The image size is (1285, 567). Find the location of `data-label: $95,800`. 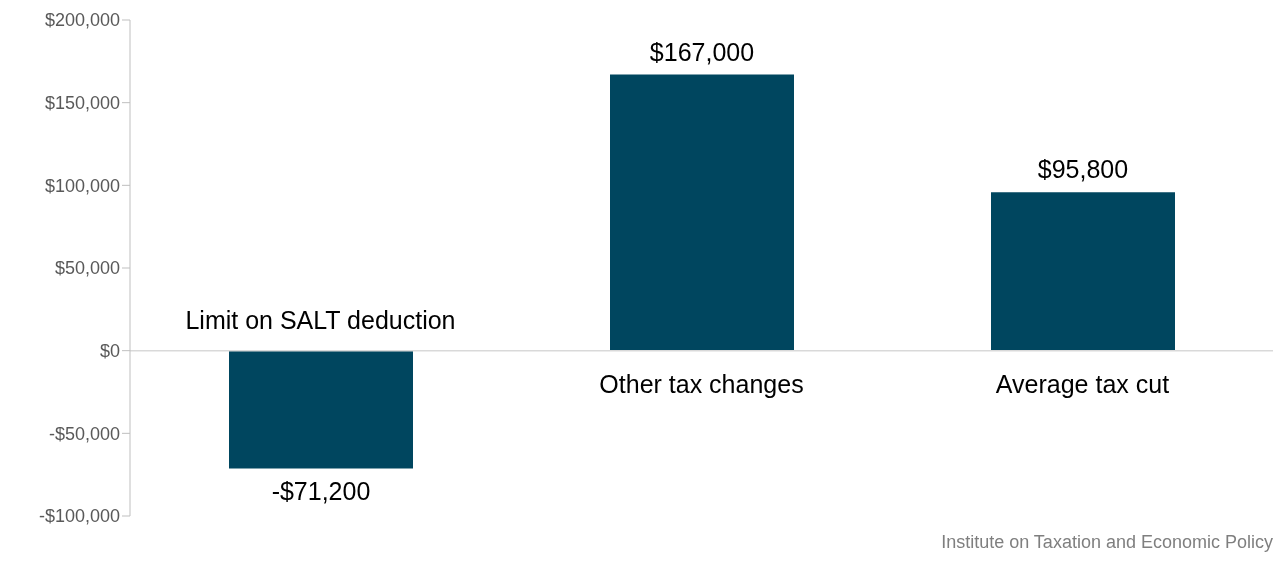

data-label: $95,800 is located at coordinates (1083, 169).